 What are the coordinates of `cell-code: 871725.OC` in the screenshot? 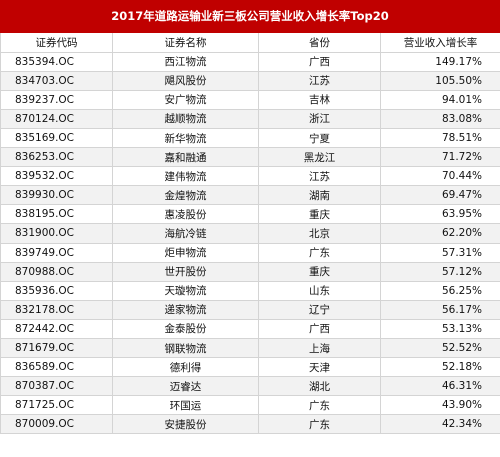 It's located at (56, 405).